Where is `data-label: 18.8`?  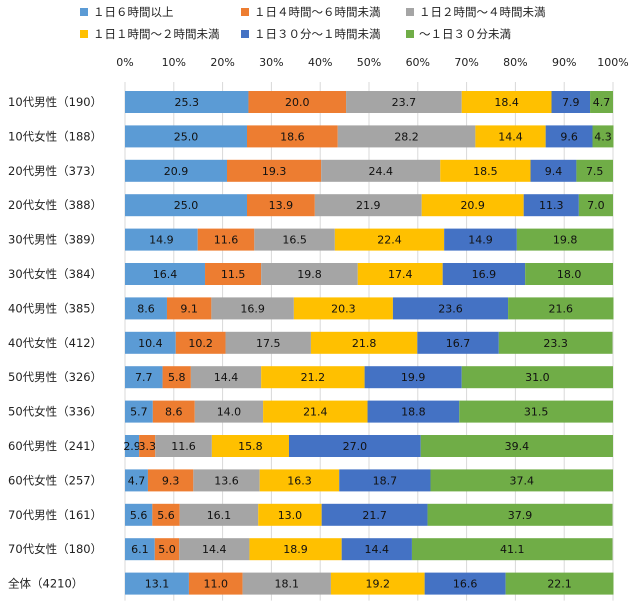
data-label: 18.8 is located at coordinates (413, 412).